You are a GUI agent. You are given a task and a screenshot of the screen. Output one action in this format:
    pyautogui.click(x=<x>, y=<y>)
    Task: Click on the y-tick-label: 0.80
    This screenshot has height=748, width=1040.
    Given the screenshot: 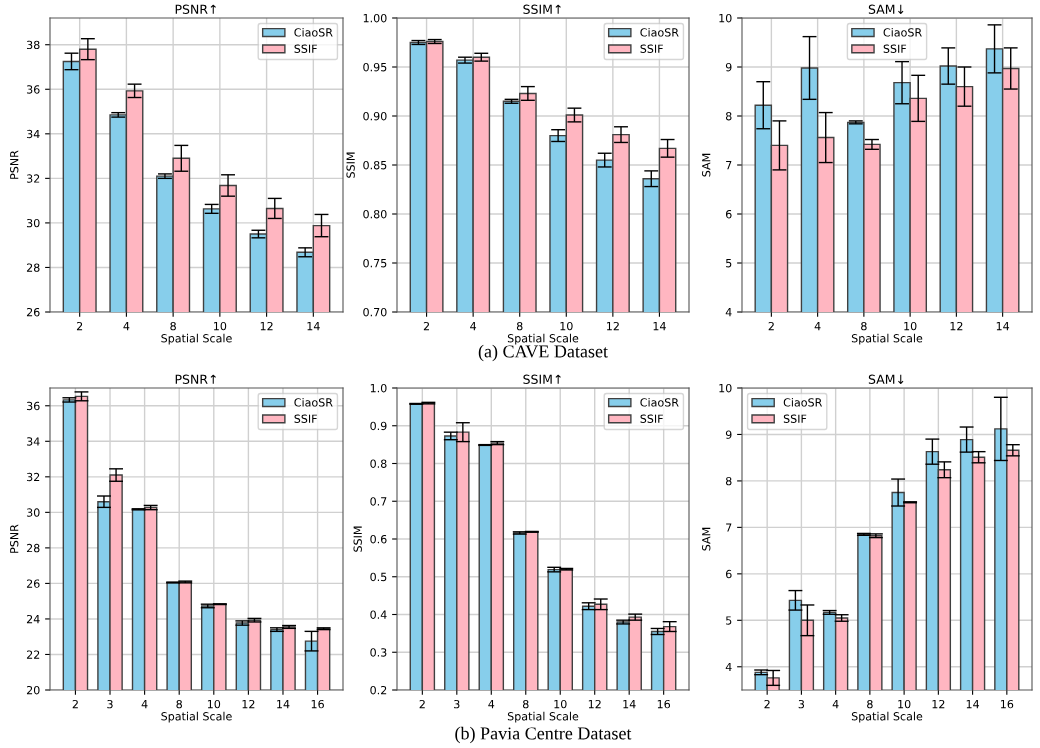 What is the action you would take?
    pyautogui.click(x=375, y=214)
    